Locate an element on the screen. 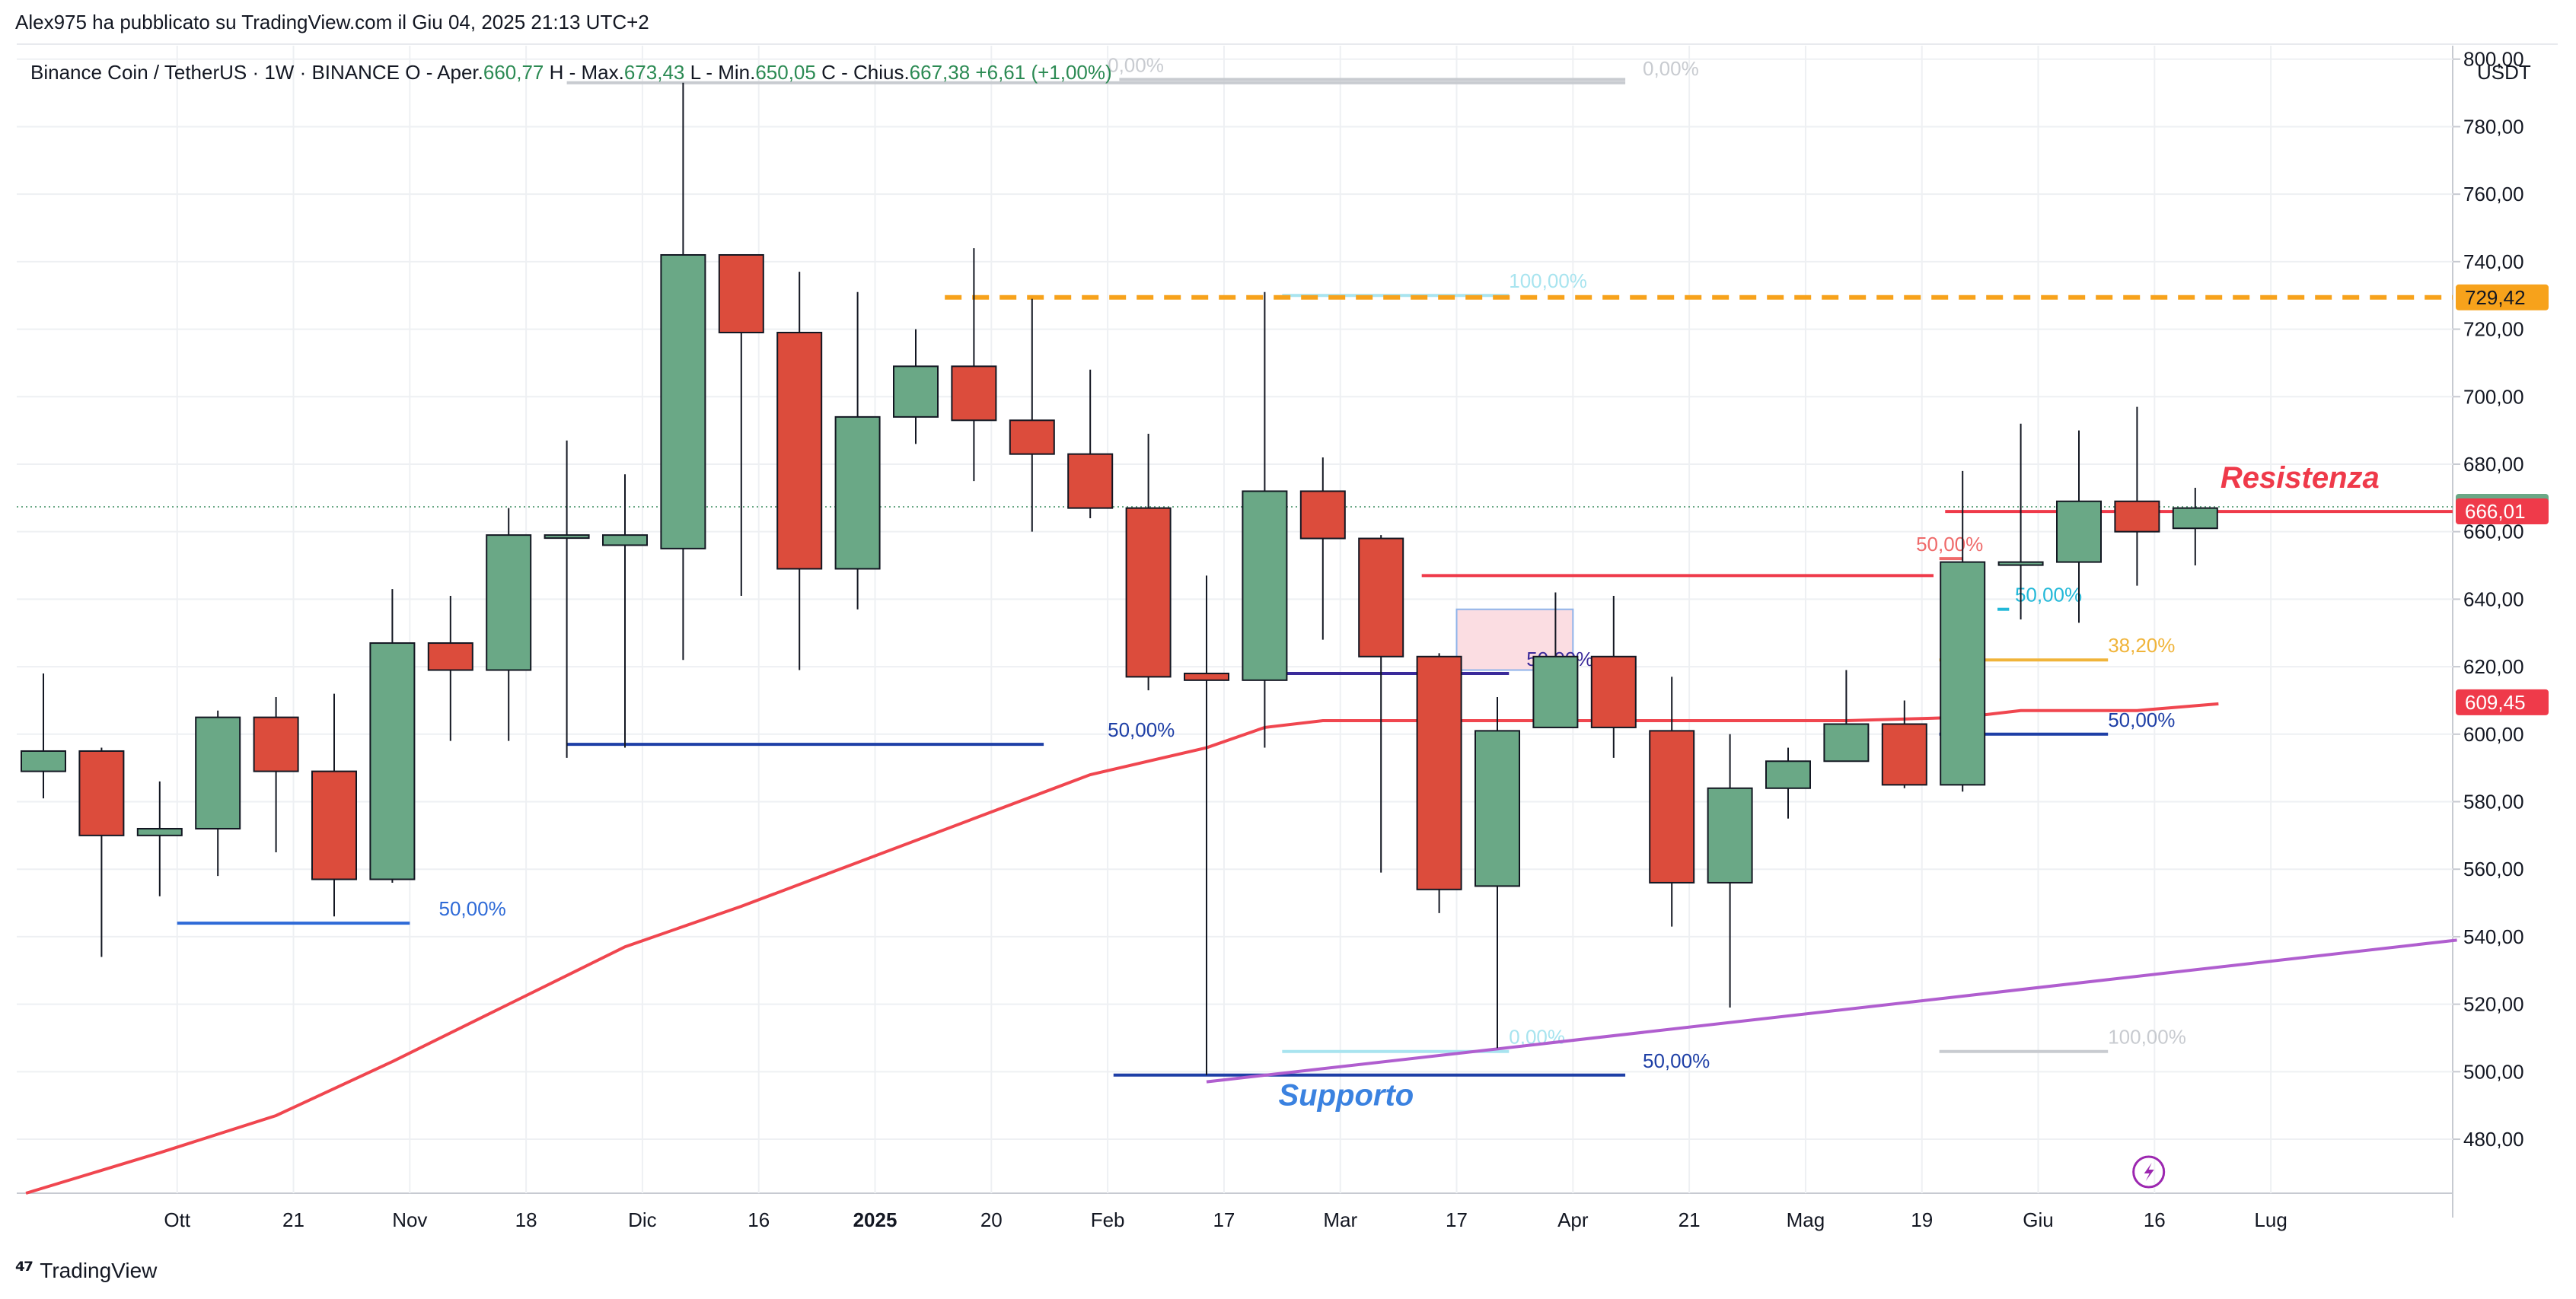 This screenshot has width=2576, height=1299. lightning-glyph is located at coordinates (2149, 1172).